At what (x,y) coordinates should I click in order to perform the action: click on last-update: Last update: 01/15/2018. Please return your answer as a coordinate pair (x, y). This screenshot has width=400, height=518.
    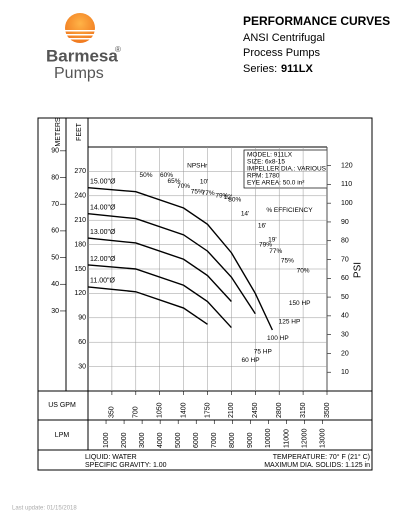
    Looking at the image, I should click on (44, 509).